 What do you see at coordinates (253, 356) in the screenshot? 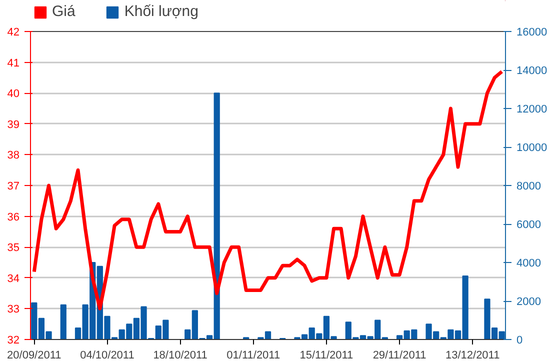
I see `x-tick-label: 01/11/2011` at bounding box center [253, 356].